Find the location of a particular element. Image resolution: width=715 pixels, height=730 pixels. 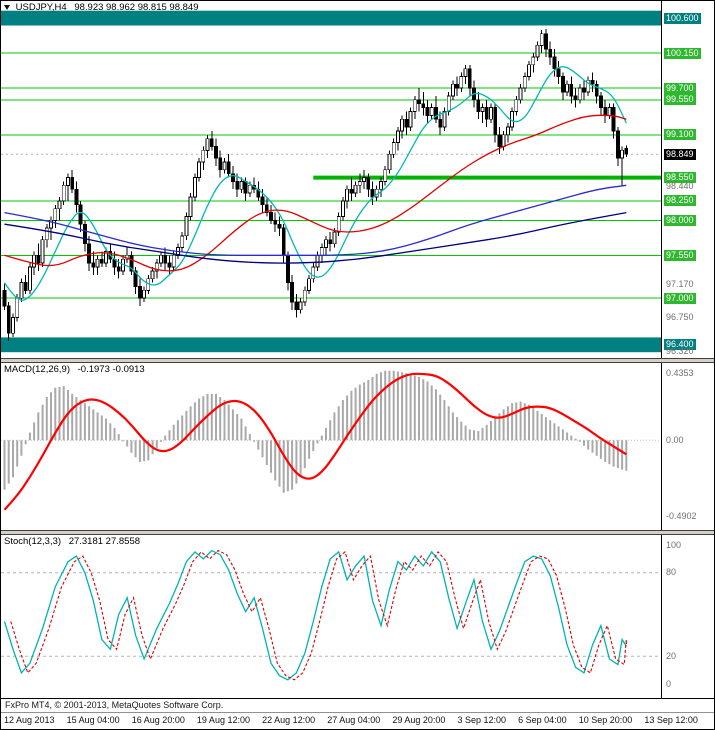

stochastic-header: Stoch(12,3,3) 27.3181 27.8558 is located at coordinates (72, 541).